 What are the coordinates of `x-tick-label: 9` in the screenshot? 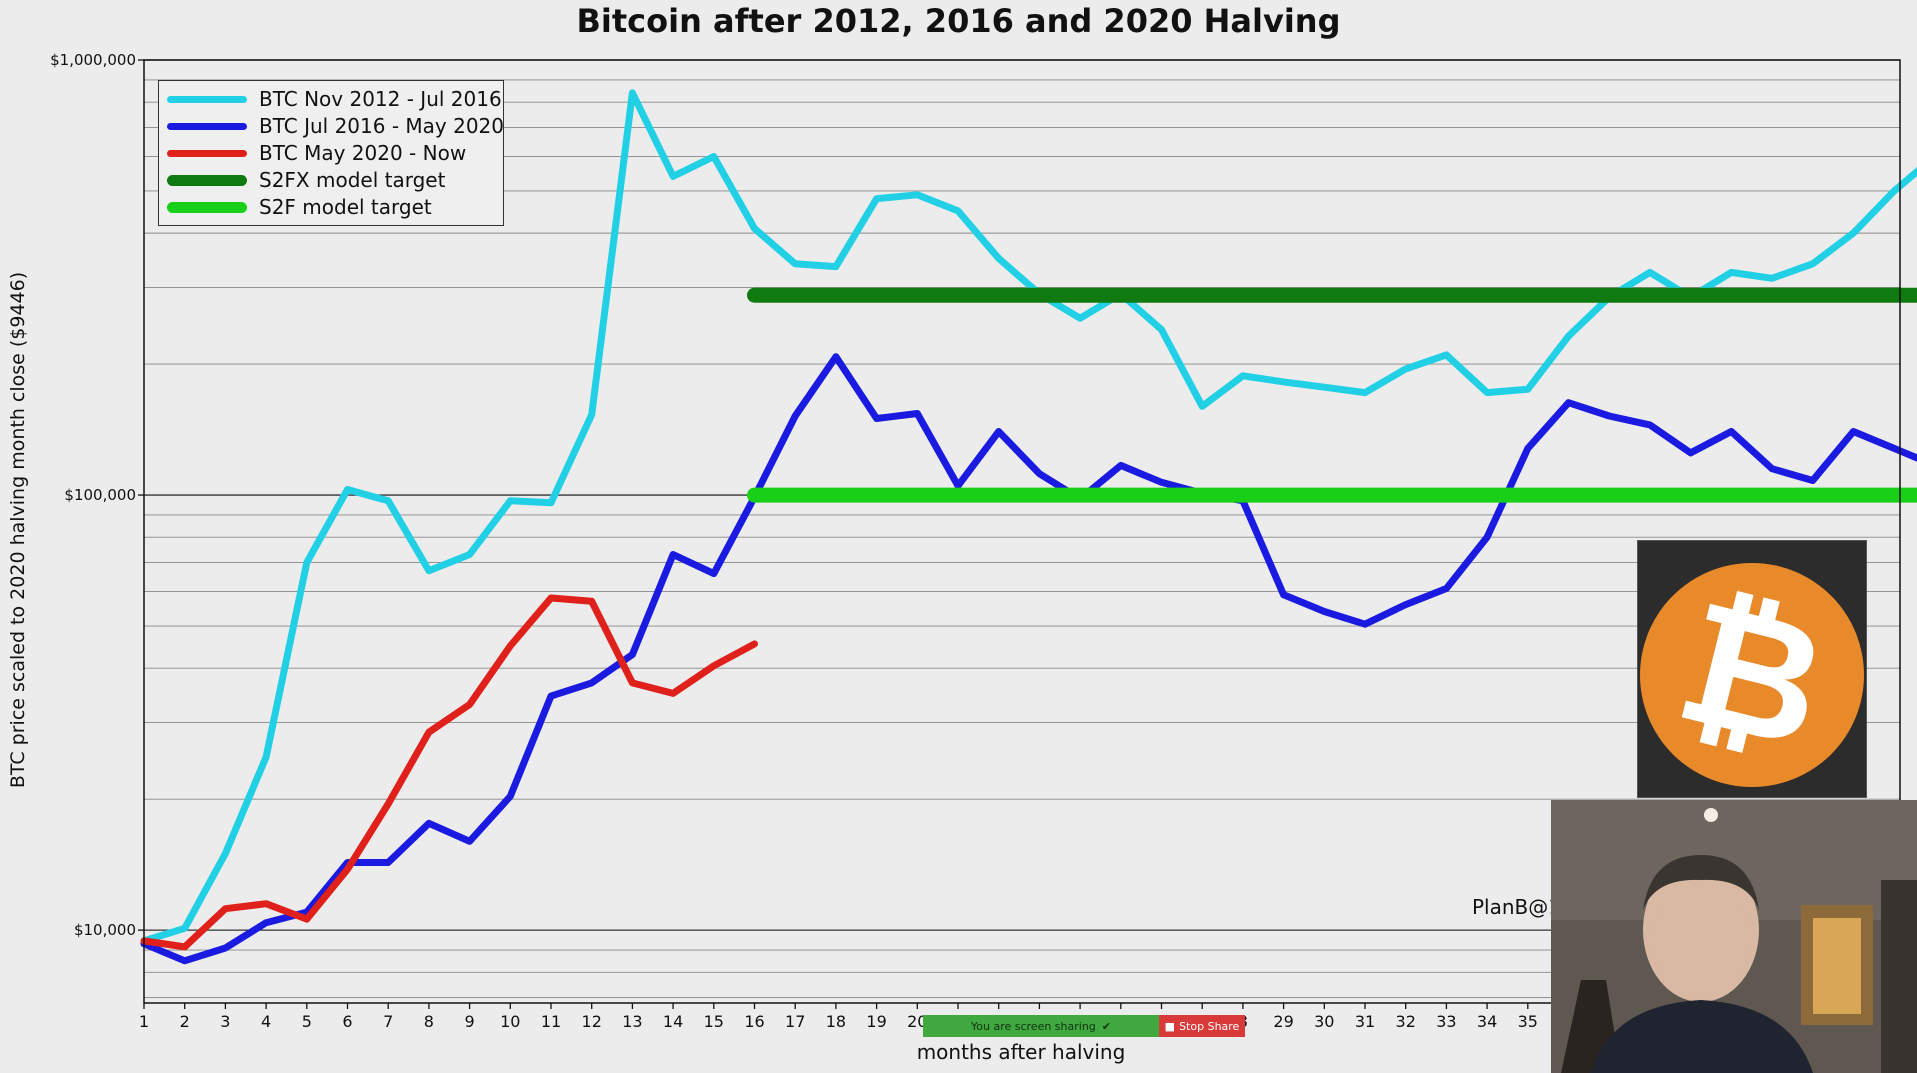 It's located at (470, 1021).